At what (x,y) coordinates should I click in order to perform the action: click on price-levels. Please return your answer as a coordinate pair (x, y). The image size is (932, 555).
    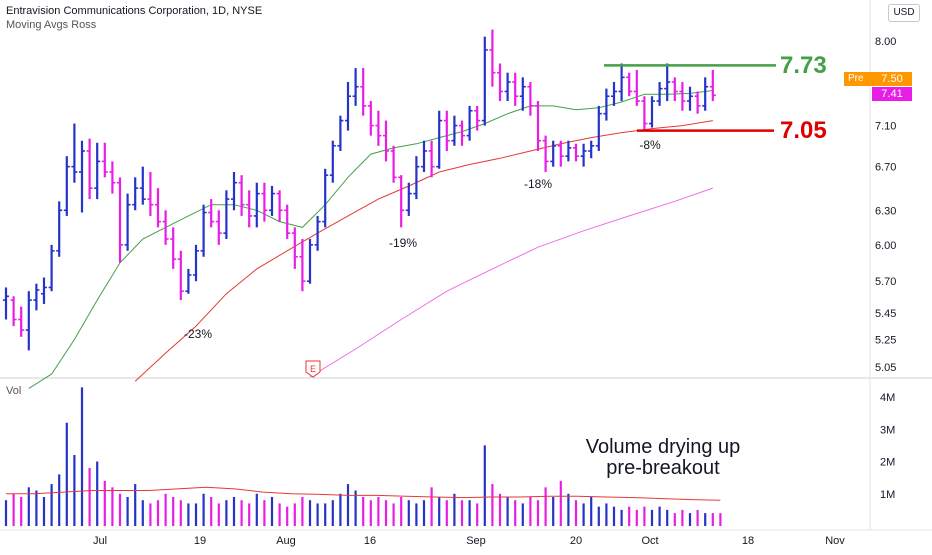
    Looking at the image, I should click on (690, 98).